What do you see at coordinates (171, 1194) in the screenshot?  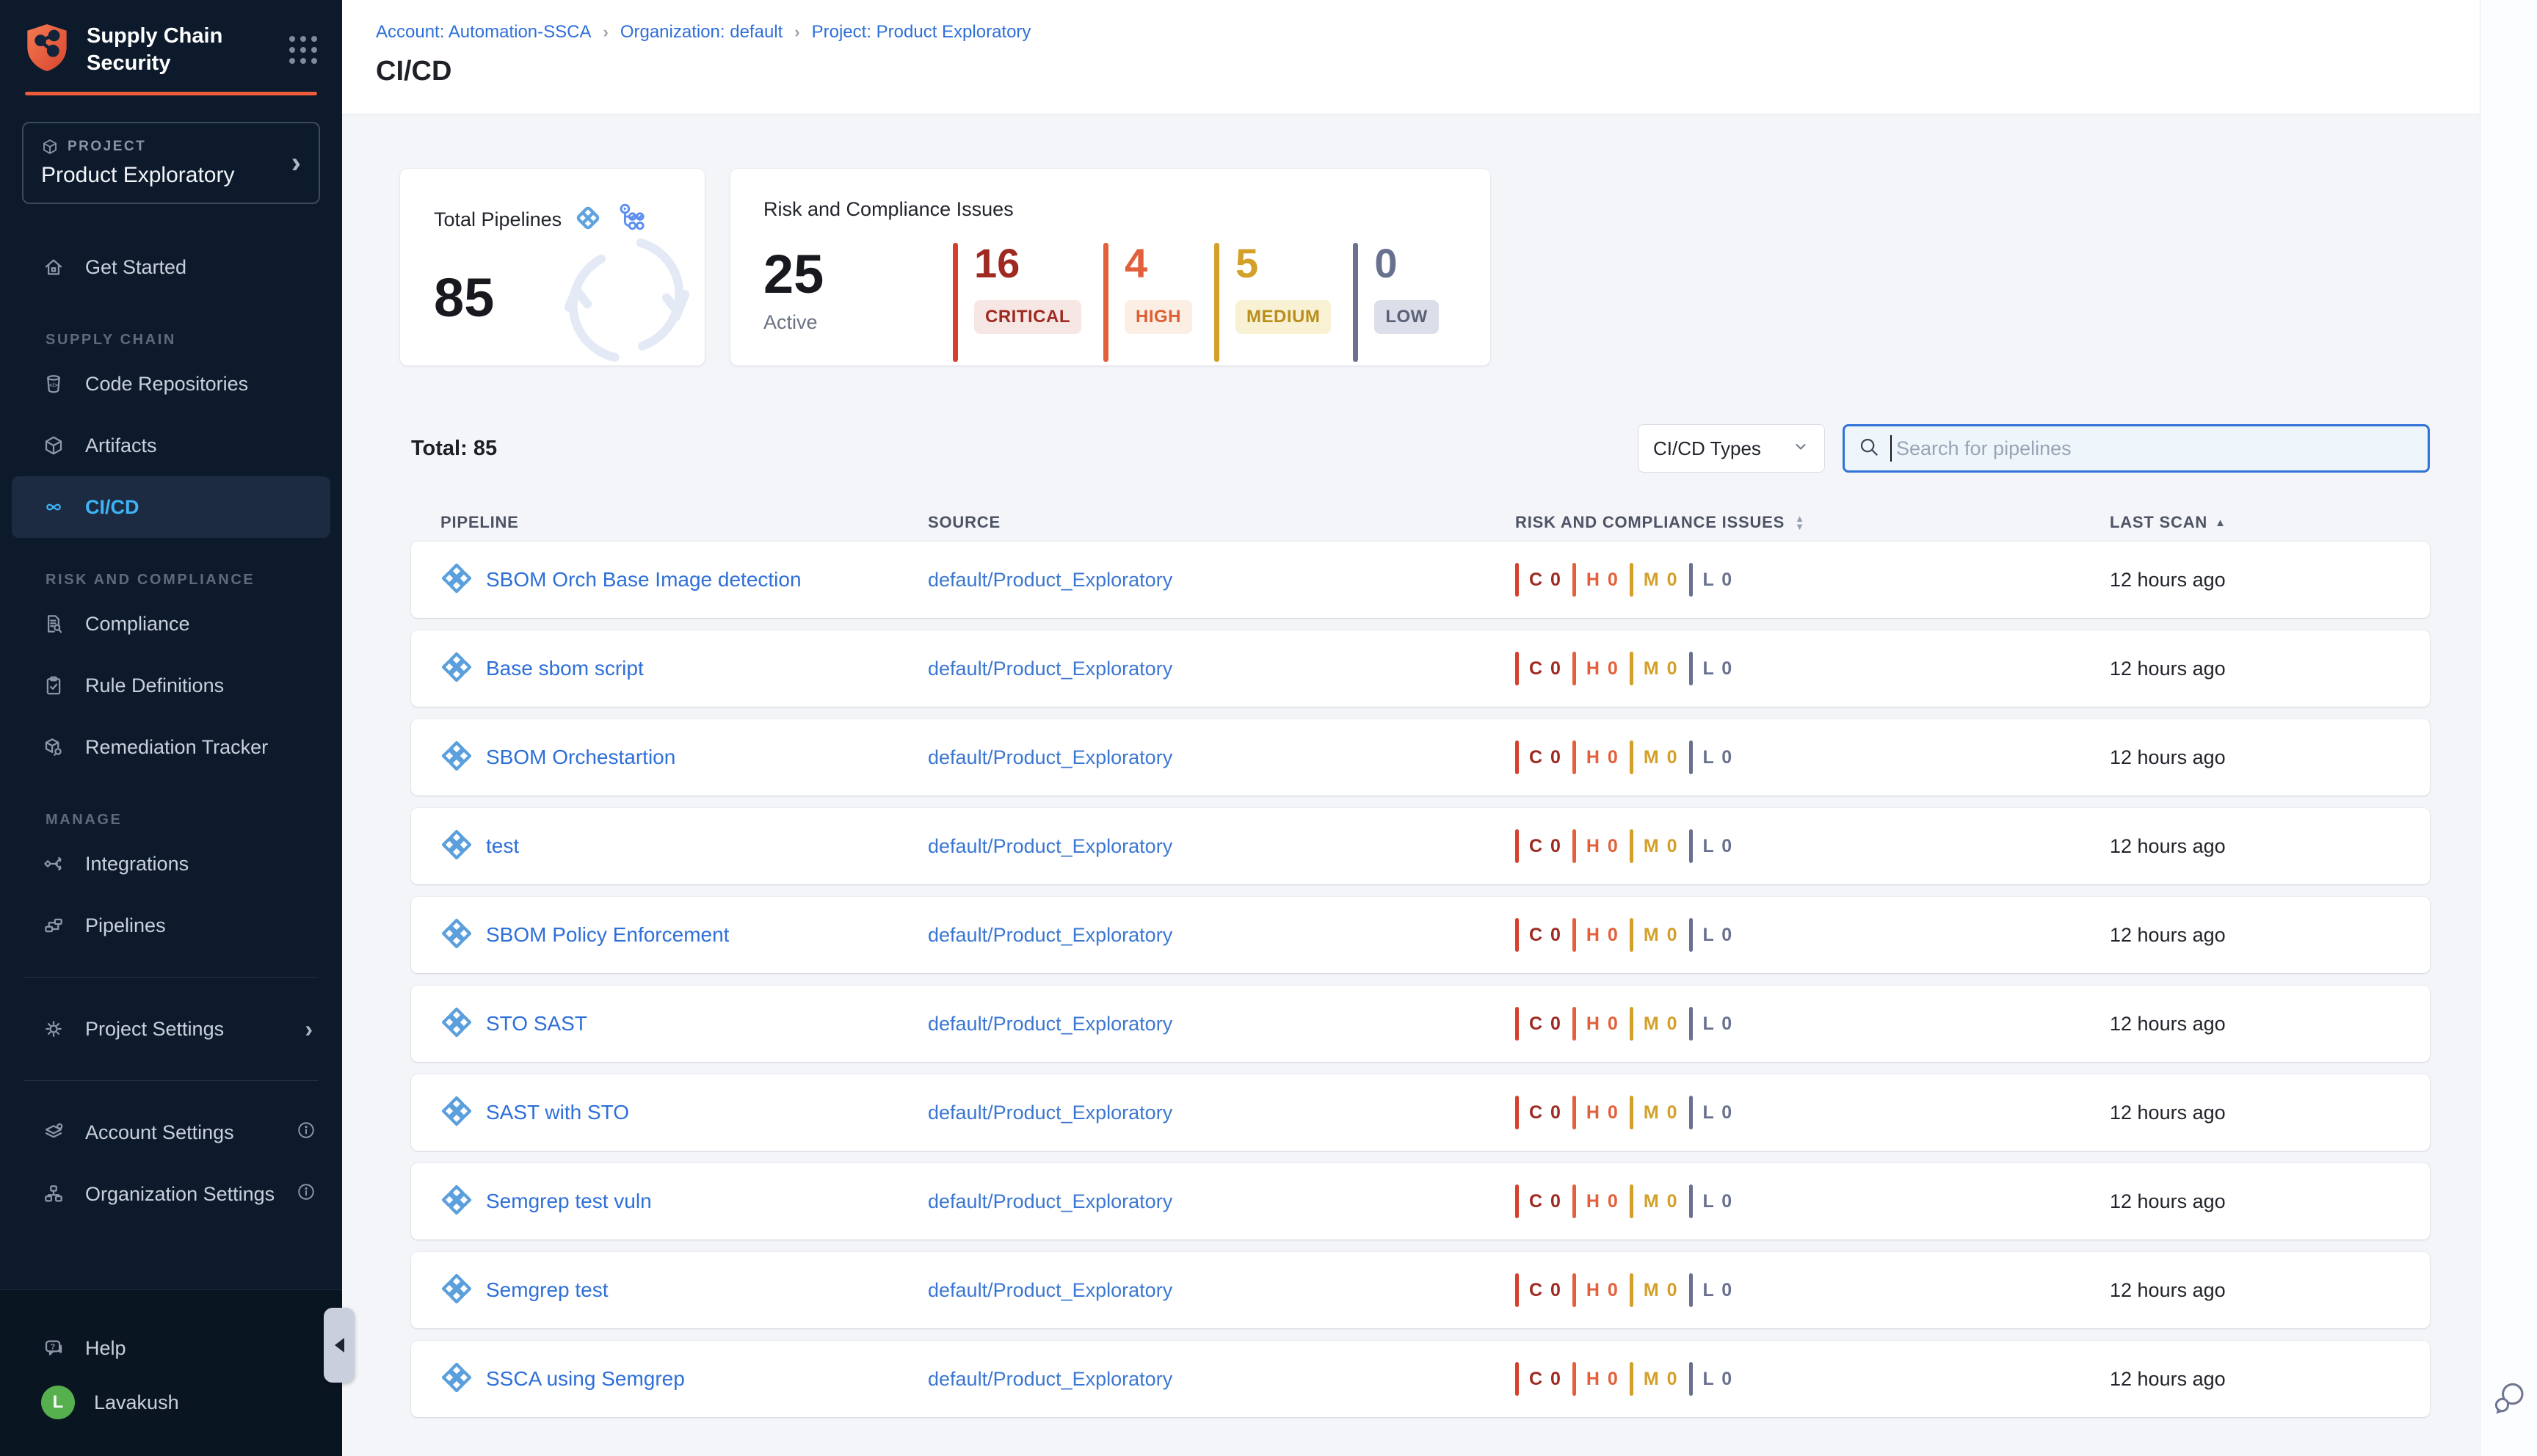 I see `sidebar-item-organization-settings: Organization Settings` at bounding box center [171, 1194].